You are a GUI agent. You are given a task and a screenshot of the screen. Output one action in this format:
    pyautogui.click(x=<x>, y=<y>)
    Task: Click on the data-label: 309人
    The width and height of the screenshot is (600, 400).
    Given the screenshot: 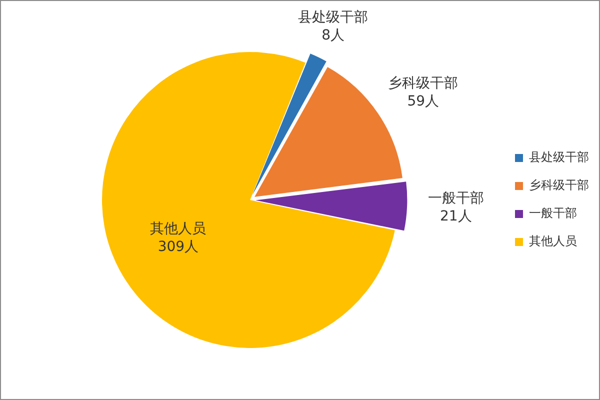 What is the action you would take?
    pyautogui.click(x=178, y=246)
    